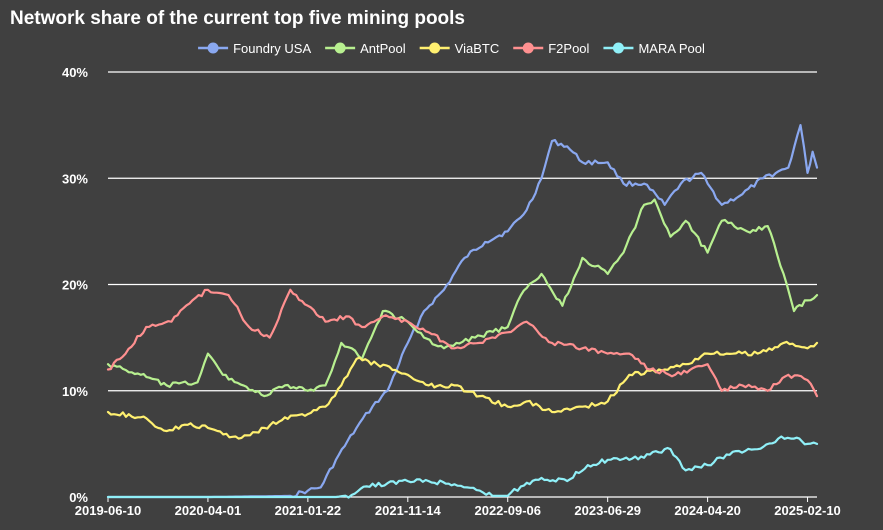  What do you see at coordinates (78, 497) in the screenshot?
I see `y-tick-label: 0%` at bounding box center [78, 497].